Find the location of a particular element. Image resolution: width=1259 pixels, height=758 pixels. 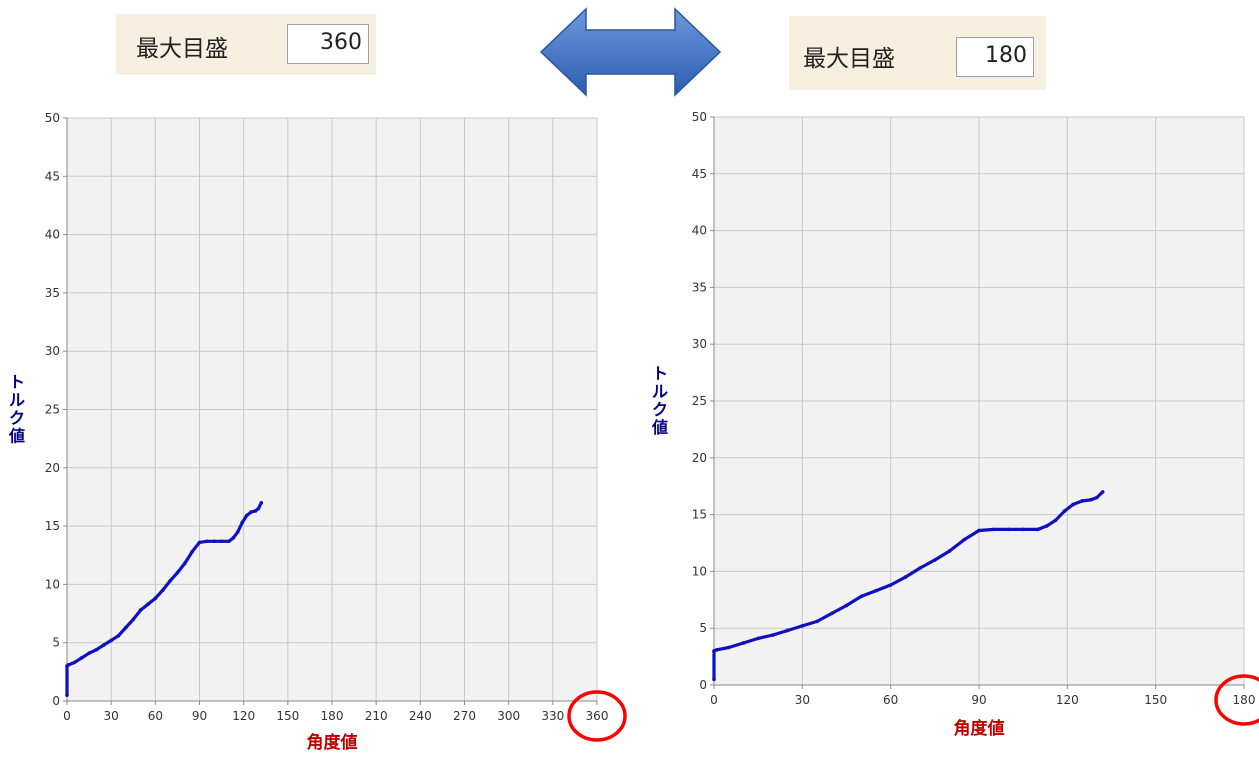

left-max-scale-input: 360 is located at coordinates (328, 44).